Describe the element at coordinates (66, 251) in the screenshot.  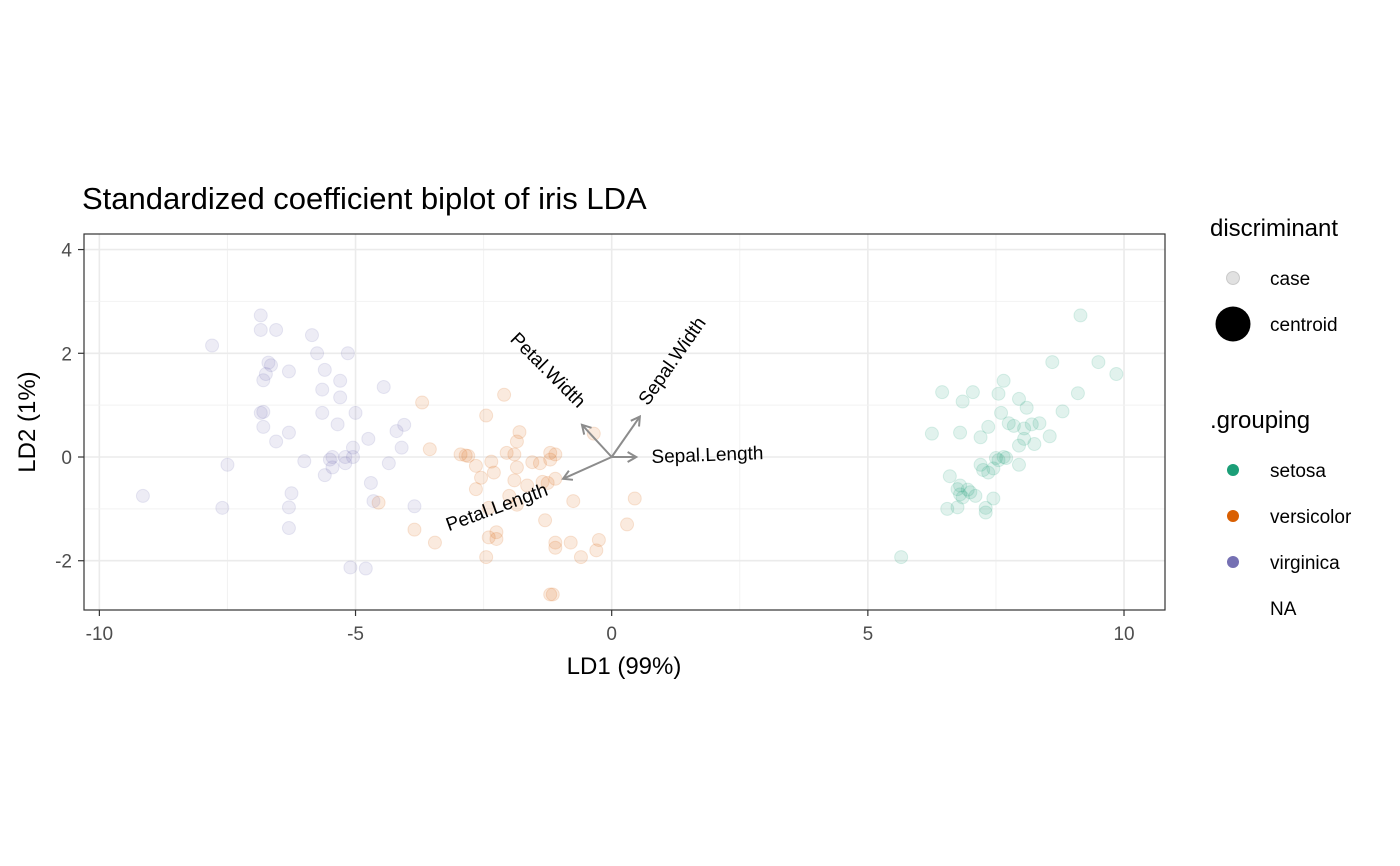
I see `y-tick-label: 4` at that location.